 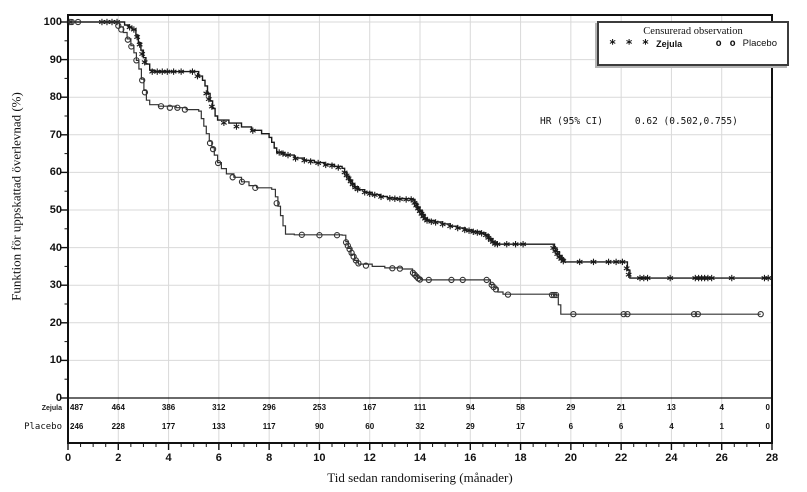 I want to click on at-risk-row-label-placebo: Placebo, so click(x=43, y=427).